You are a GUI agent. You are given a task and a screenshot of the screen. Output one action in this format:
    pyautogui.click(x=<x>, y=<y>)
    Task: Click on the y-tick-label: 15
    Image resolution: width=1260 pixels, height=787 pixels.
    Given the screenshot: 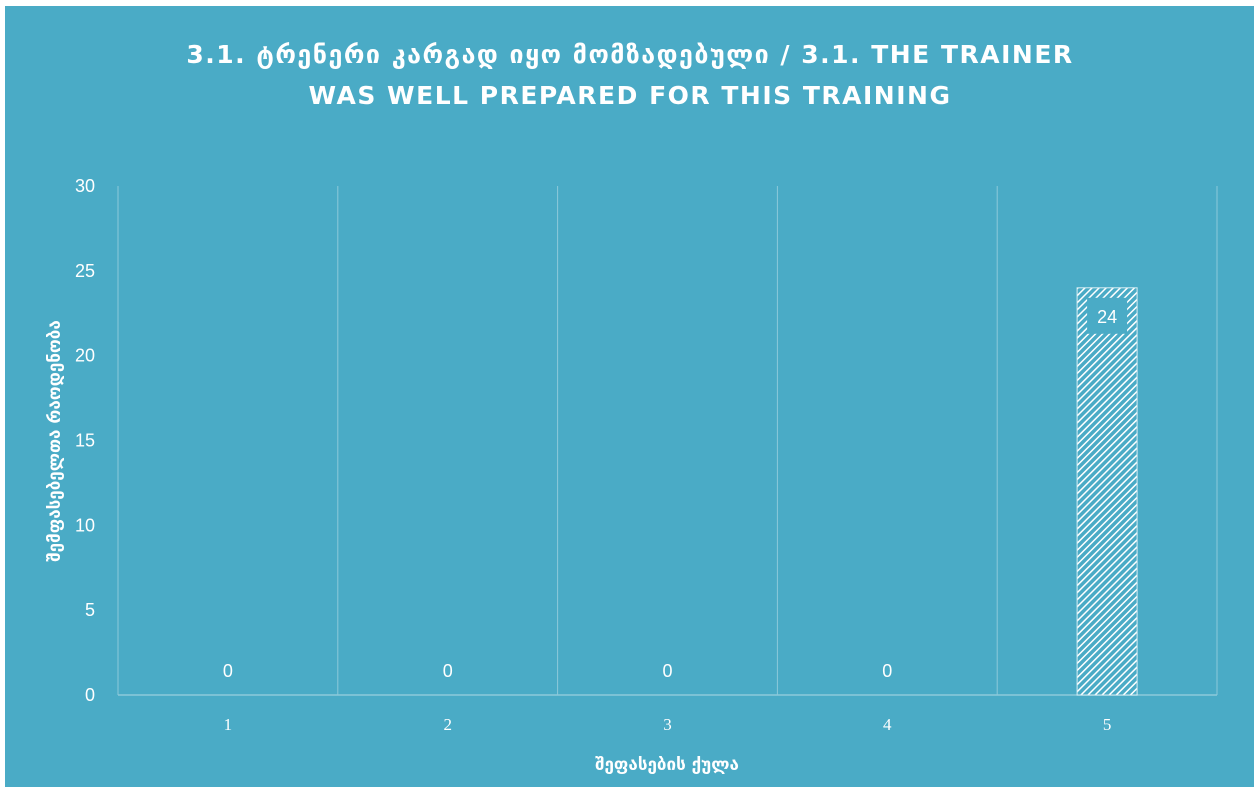 What is the action you would take?
    pyautogui.click(x=85, y=441)
    